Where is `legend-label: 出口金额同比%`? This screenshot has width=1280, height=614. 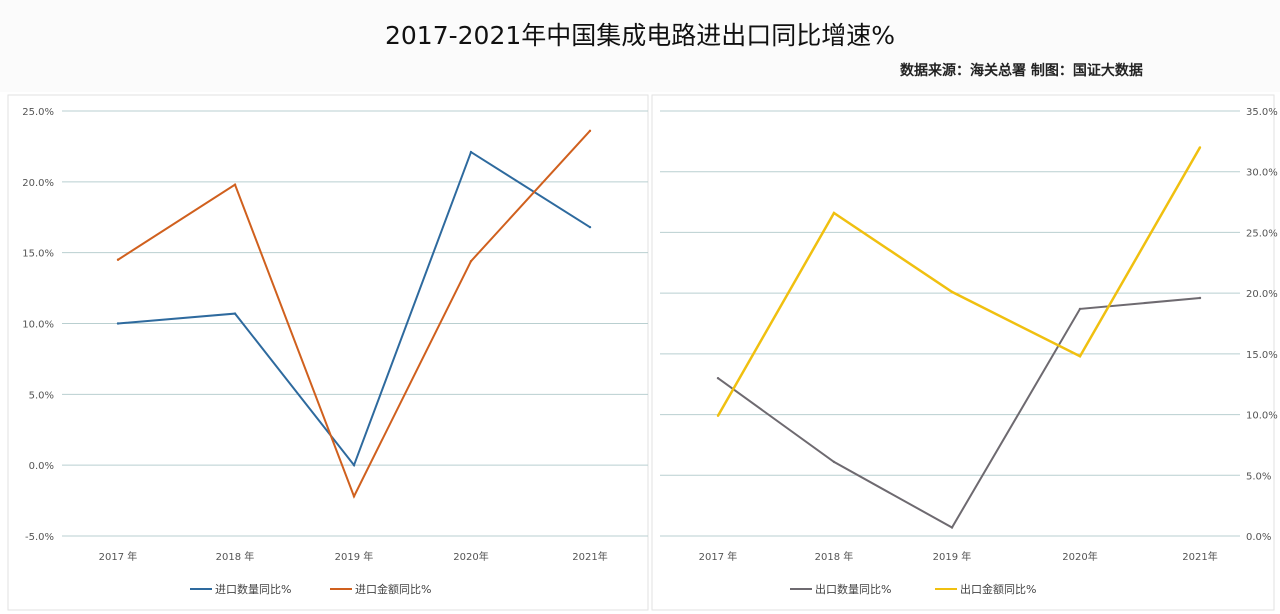 legend-label: 出口金额同比% is located at coordinates (998, 589).